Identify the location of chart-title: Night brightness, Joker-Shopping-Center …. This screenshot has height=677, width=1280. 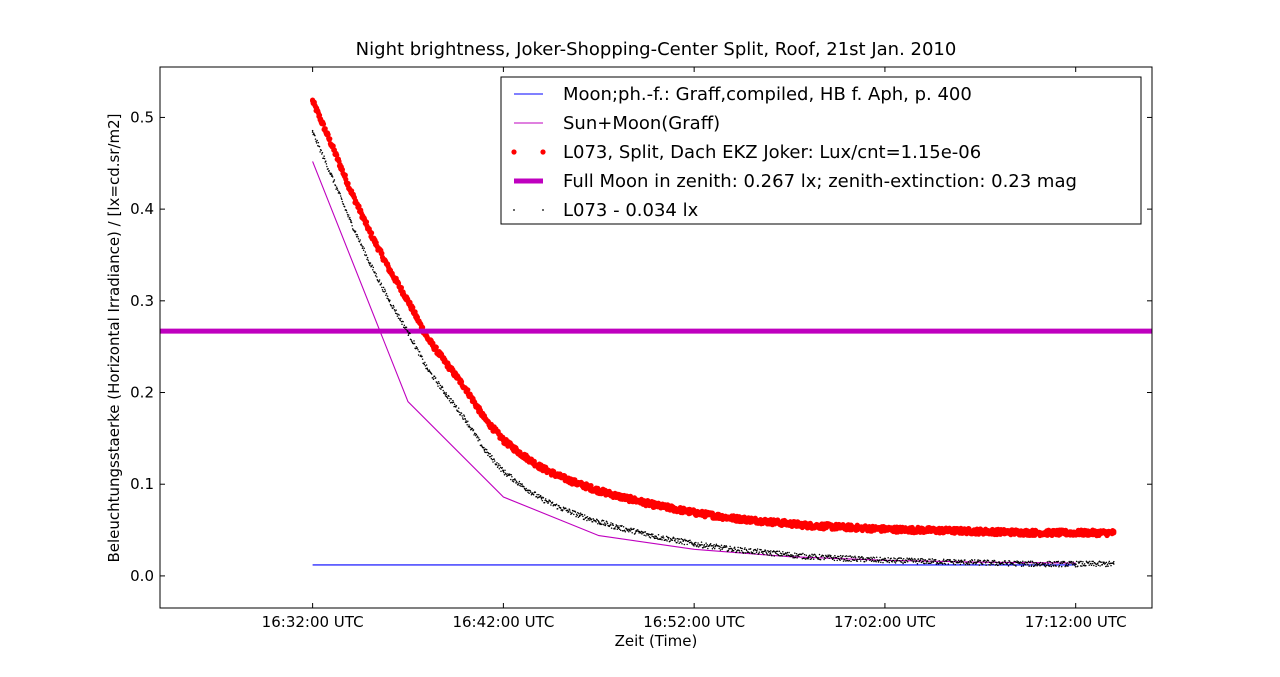
(656, 49).